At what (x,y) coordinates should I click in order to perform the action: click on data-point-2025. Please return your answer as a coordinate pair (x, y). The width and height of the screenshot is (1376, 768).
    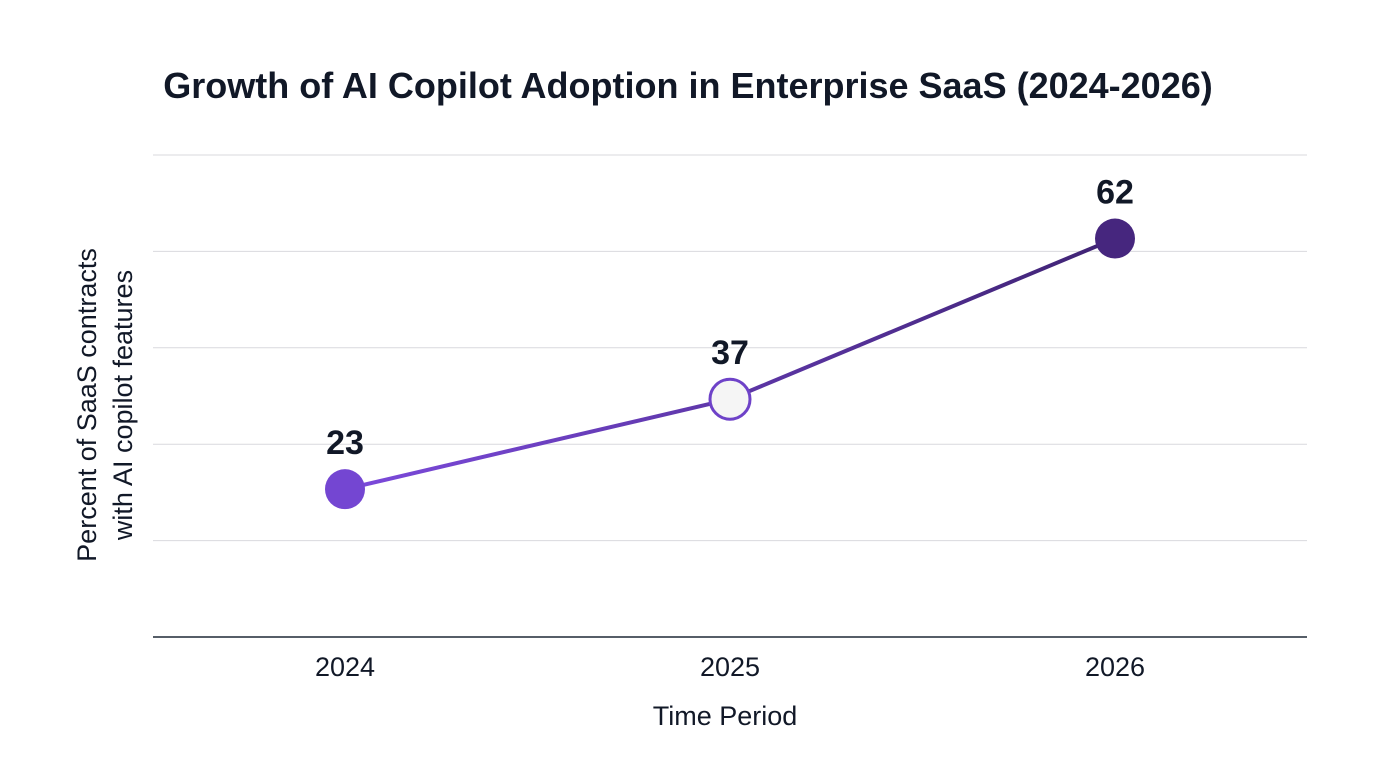
    Looking at the image, I should click on (730, 399).